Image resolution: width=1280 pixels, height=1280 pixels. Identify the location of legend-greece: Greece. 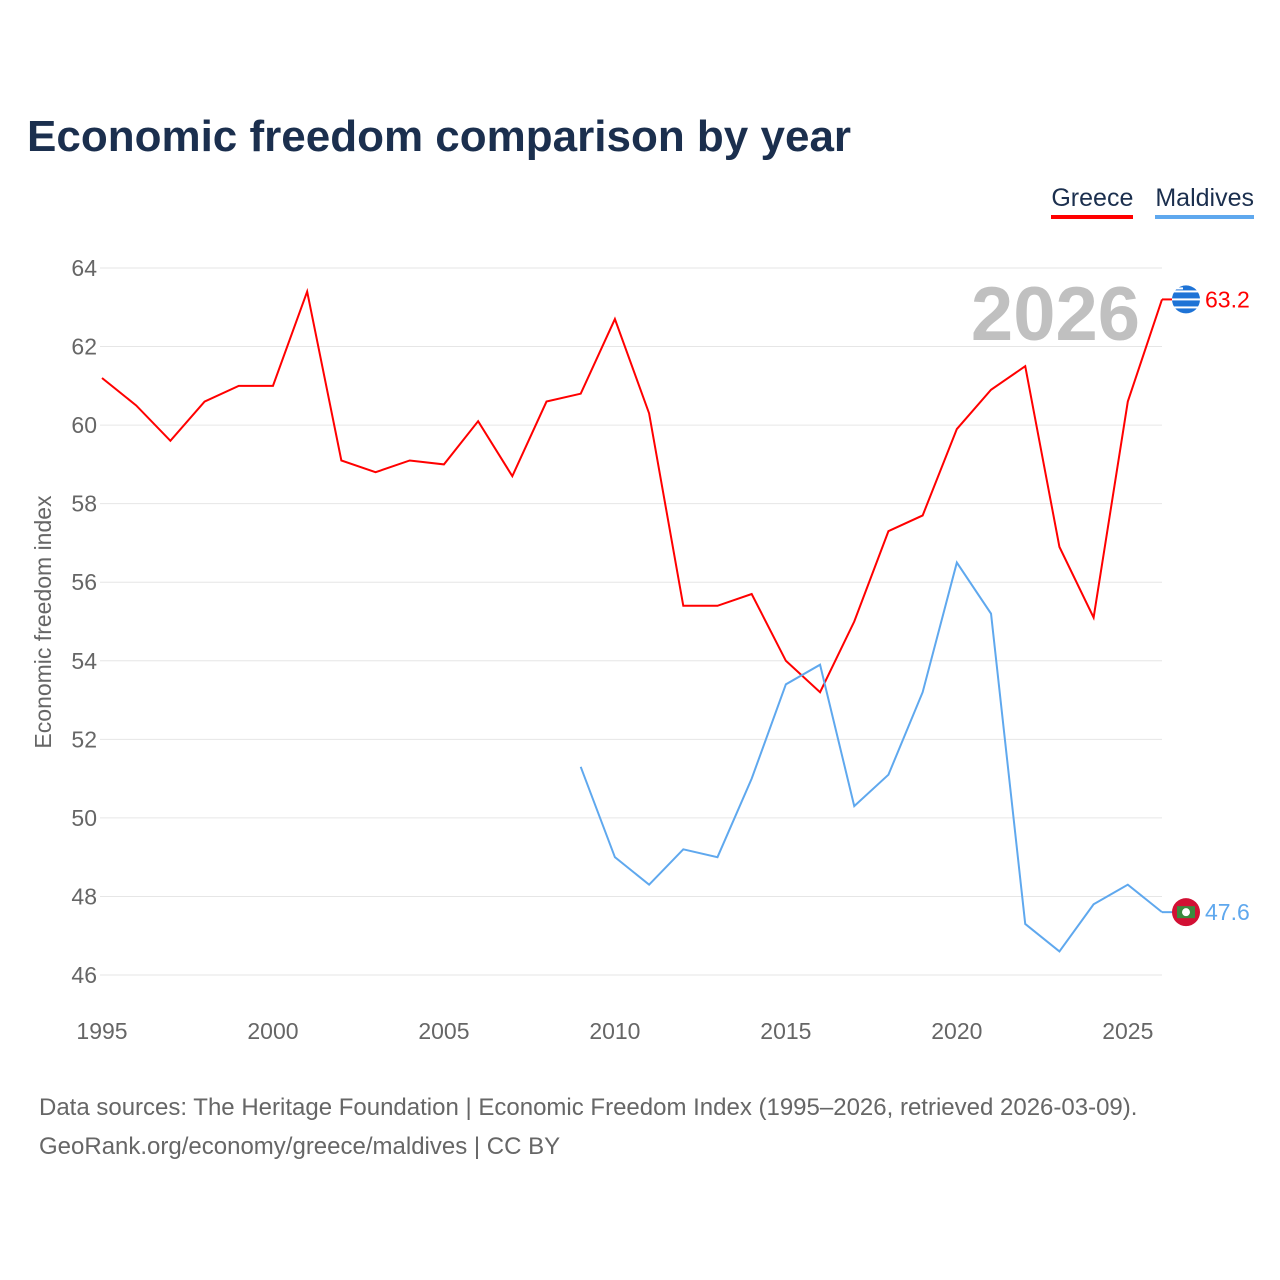
(1092, 201).